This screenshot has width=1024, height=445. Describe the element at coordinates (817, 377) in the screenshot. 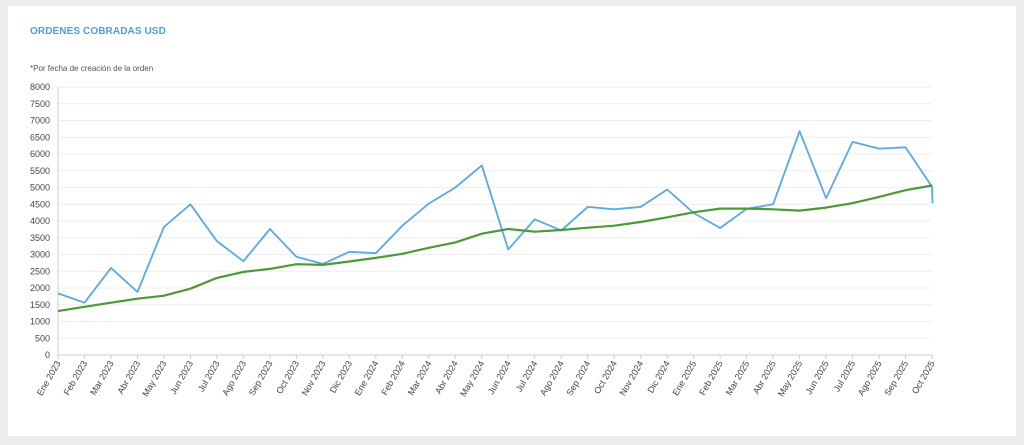

I see `x-tick-label: Jun 2025` at that location.